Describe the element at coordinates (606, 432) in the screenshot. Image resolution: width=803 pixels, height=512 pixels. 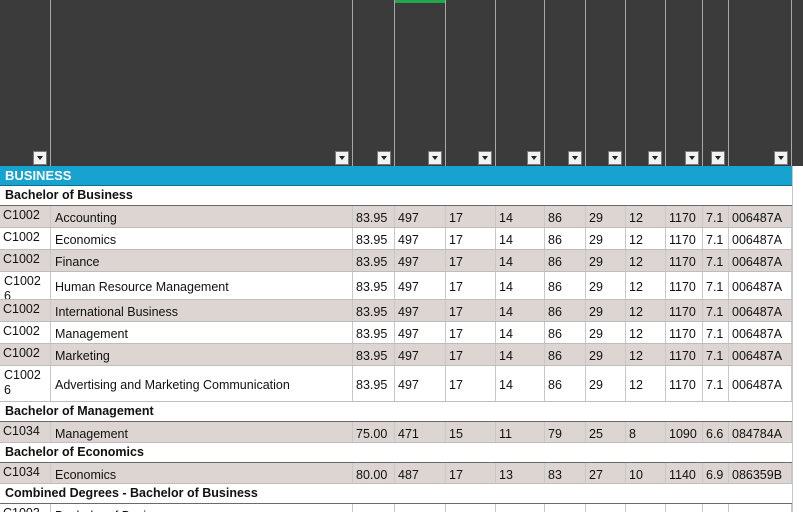
I see `cell-ib: 25` at that location.